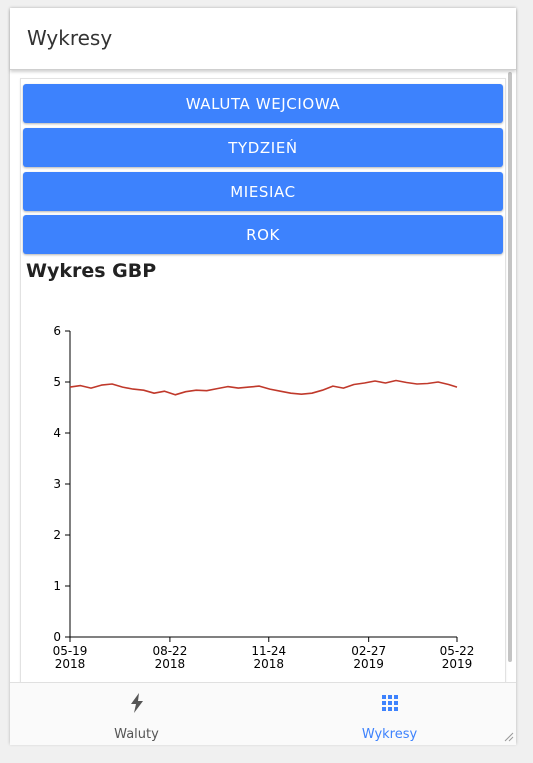  I want to click on scrollbar, so click(510, 367).